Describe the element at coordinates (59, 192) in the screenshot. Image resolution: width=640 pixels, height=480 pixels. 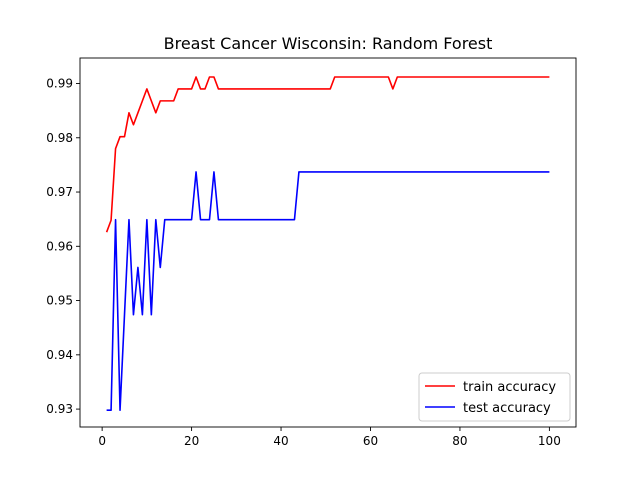
I see `y-tick-label: 0.97` at that location.